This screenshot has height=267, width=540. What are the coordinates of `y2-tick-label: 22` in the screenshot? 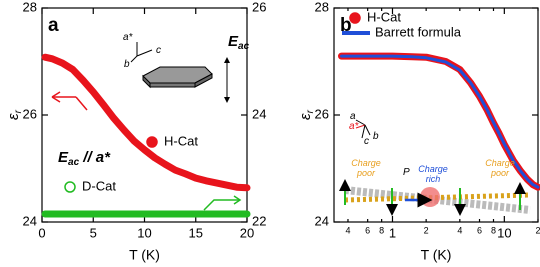 It's located at (259, 220).